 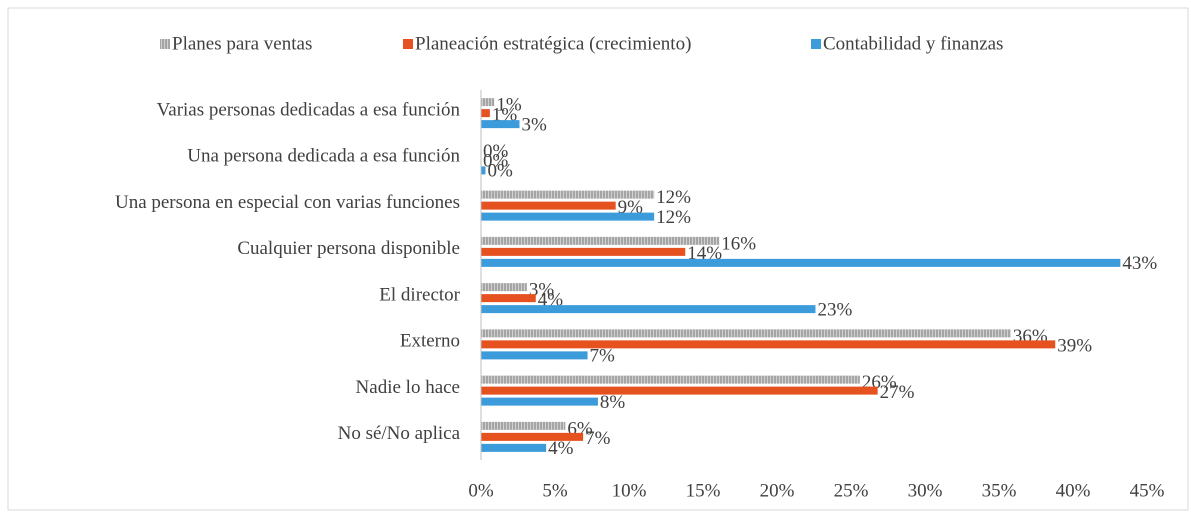 I want to click on y-tick-label: Varias personas dedicadas a esa función, so click(x=309, y=109).